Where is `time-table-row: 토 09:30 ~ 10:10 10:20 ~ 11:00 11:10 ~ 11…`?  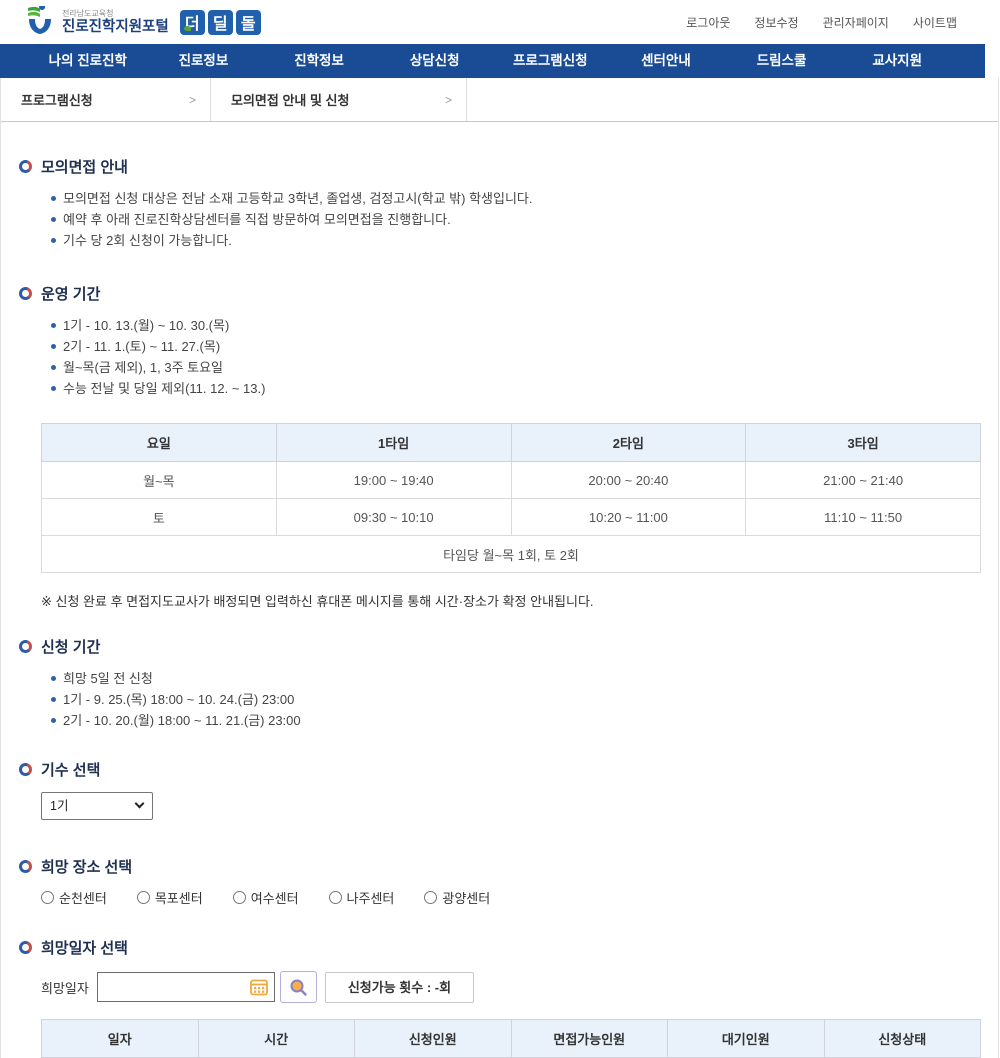 time-table-row: 토 09:30 ~ 10:10 10:20 ~ 11:00 11:10 ~ 11… is located at coordinates (511, 517).